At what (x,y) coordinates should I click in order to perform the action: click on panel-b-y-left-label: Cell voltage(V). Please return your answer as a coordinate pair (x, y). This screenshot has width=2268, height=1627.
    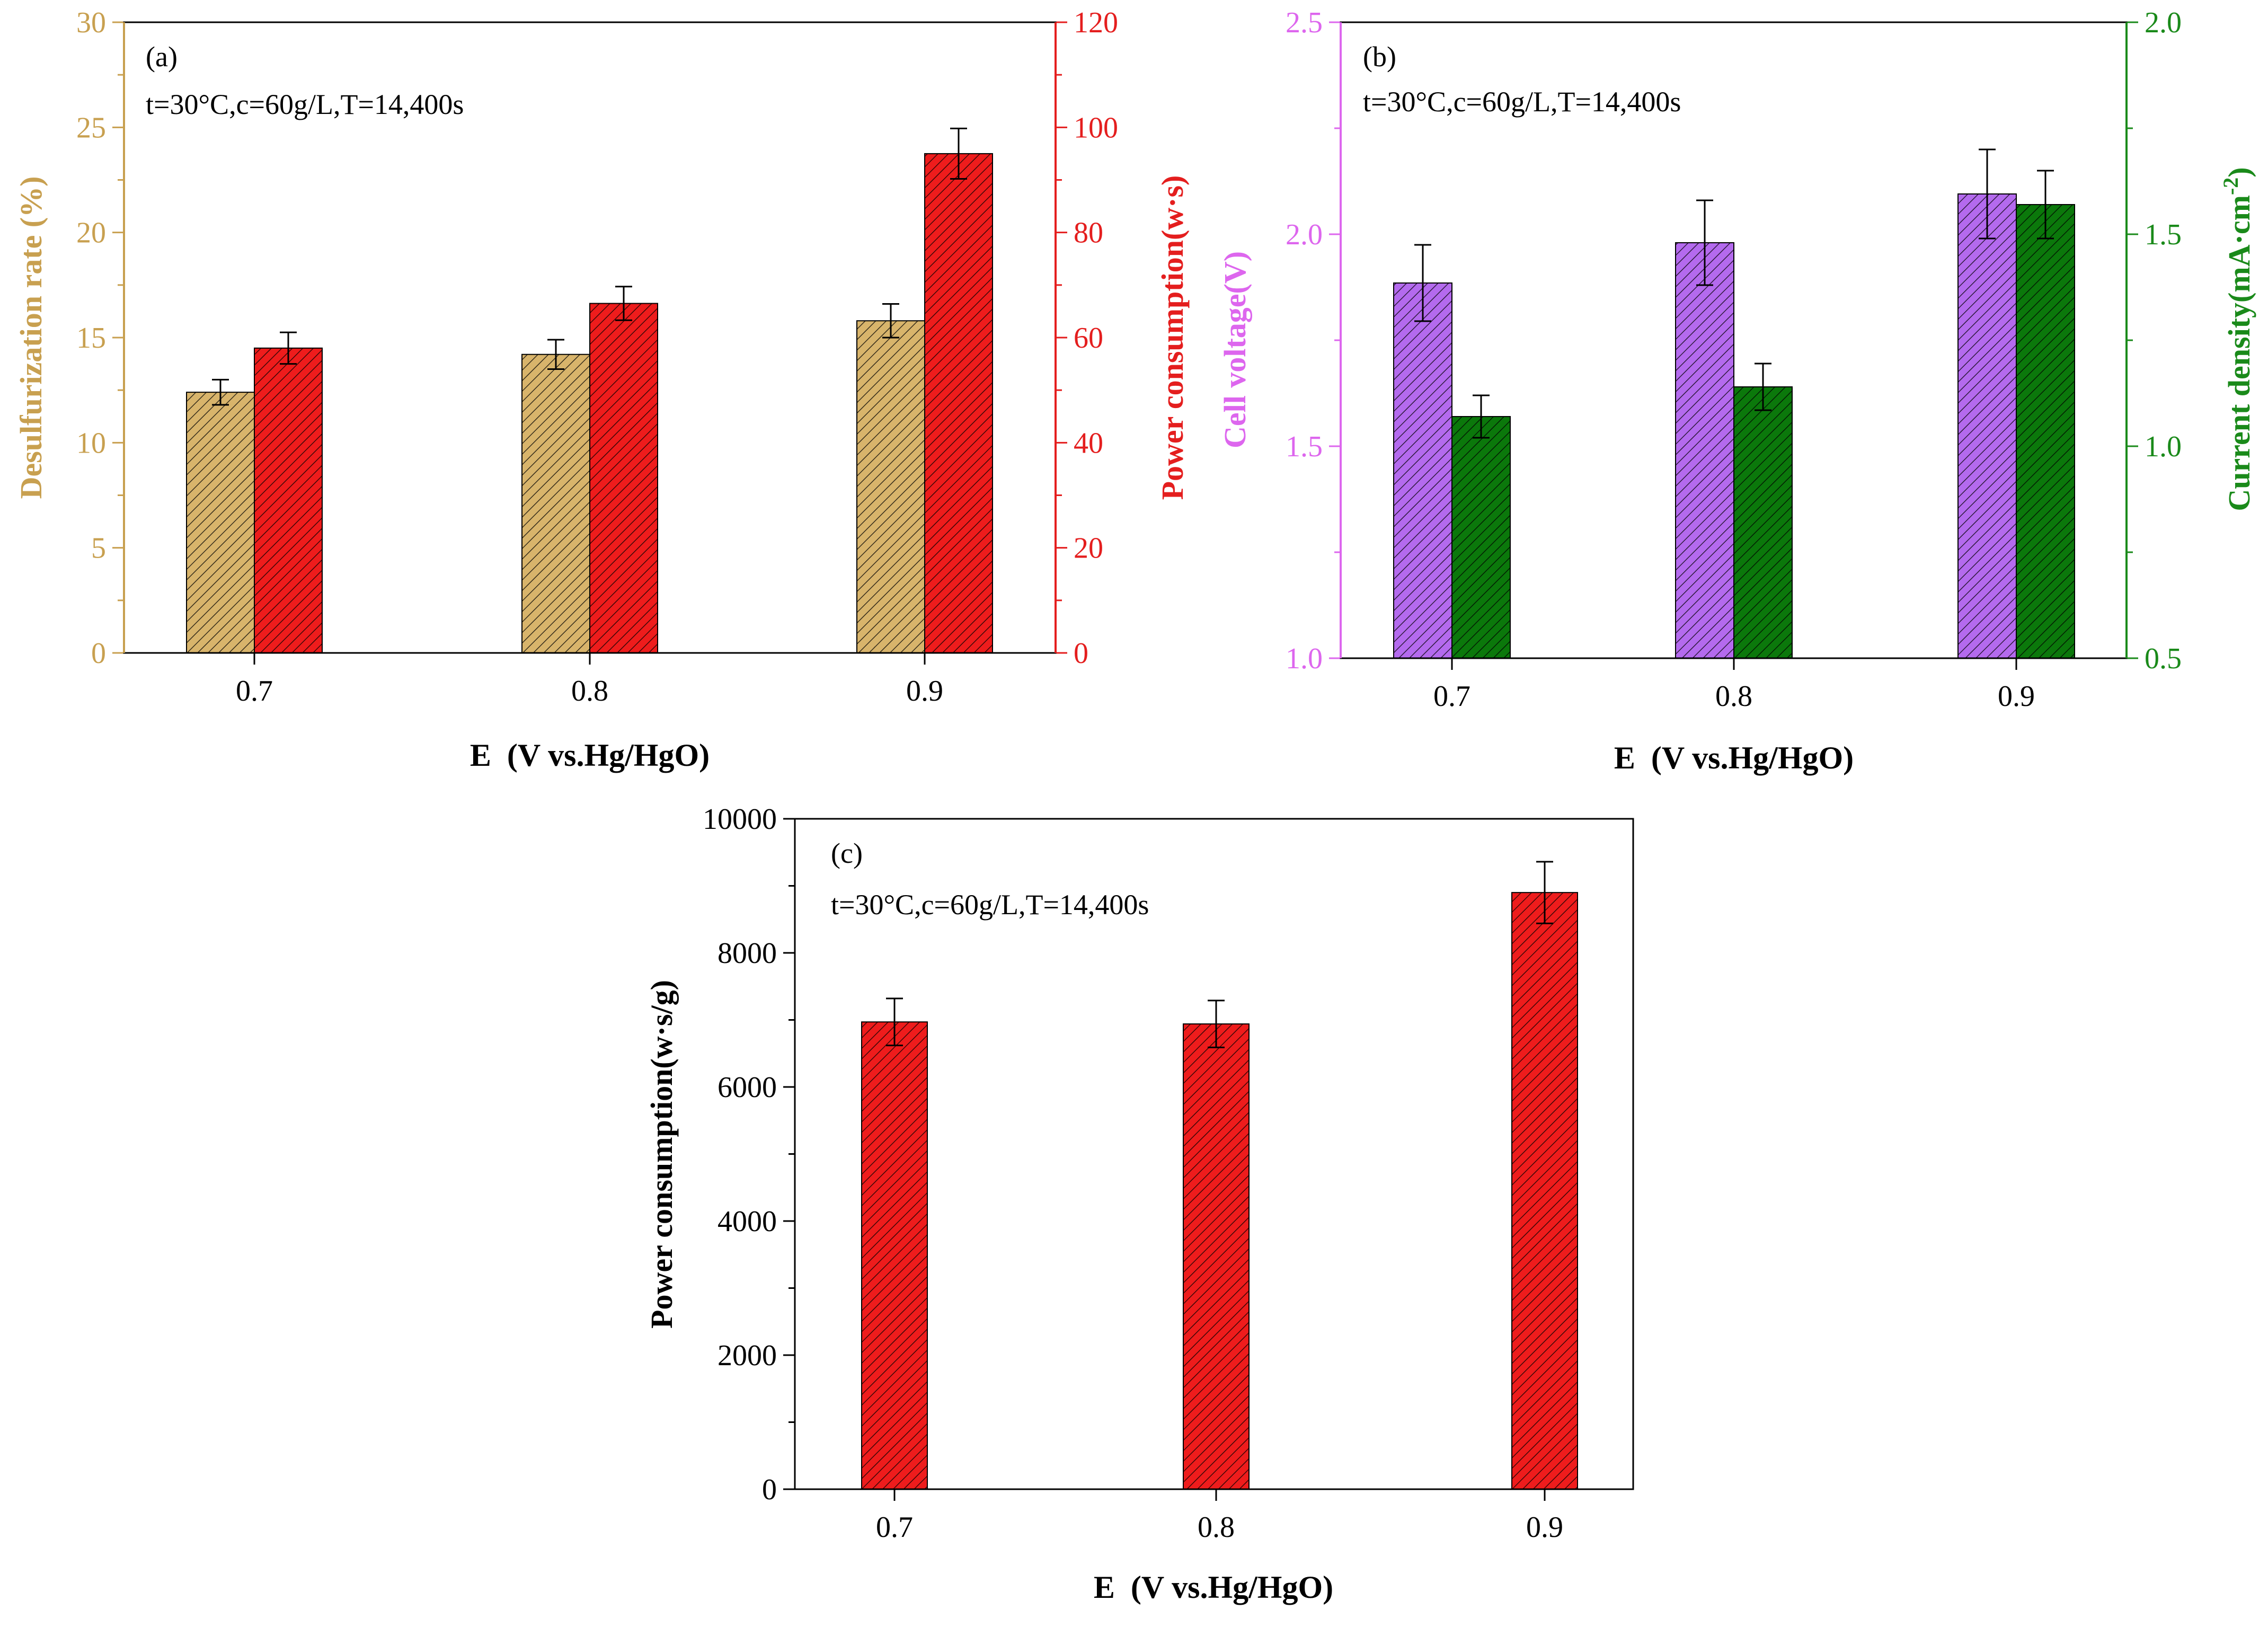
    Looking at the image, I should click on (1235, 349).